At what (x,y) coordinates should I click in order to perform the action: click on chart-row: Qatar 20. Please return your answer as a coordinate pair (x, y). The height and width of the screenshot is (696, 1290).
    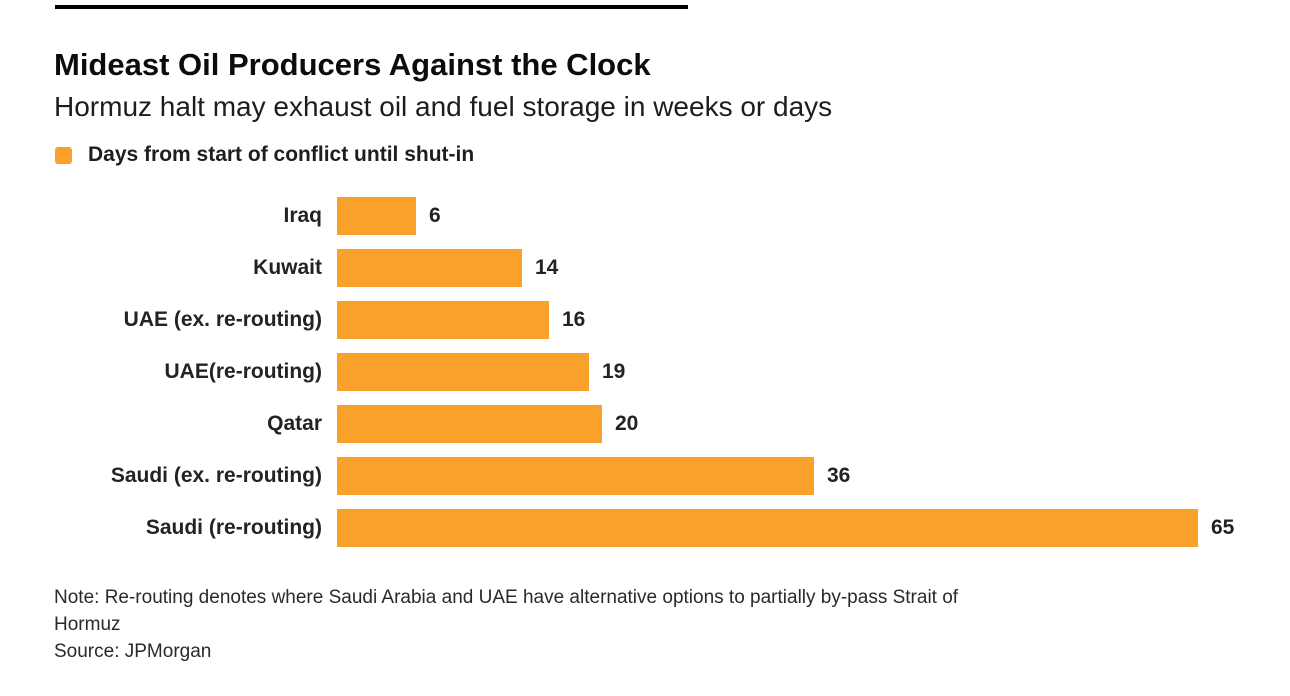
    Looking at the image, I should click on (645, 424).